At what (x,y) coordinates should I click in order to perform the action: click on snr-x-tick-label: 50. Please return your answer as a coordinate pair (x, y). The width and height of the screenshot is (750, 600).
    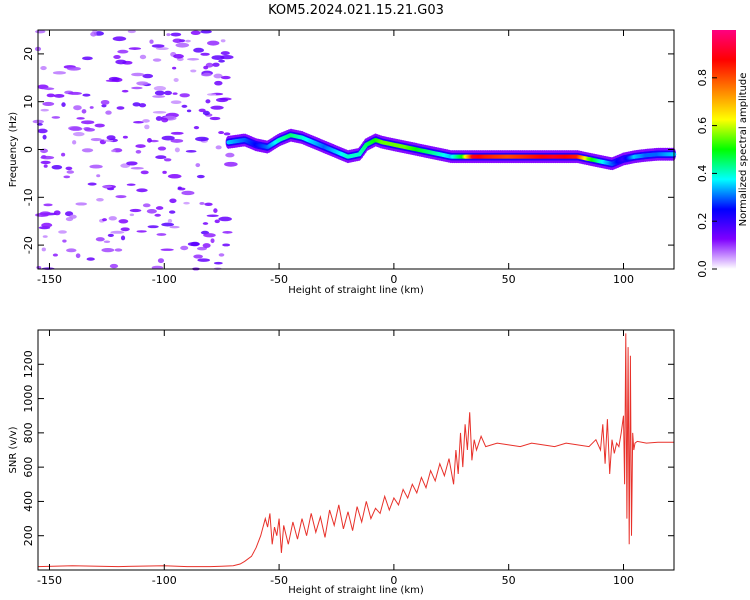
    Looking at the image, I should click on (509, 580).